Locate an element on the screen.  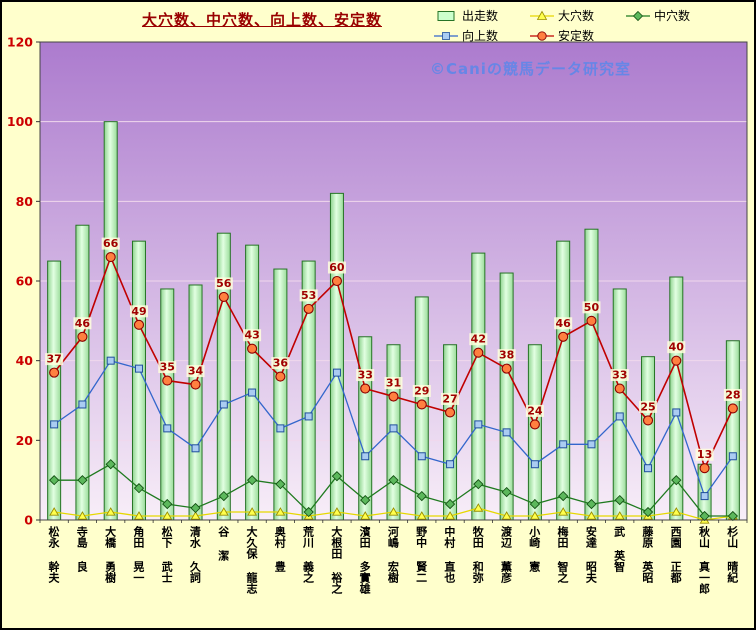
legend-label: 出走数 is located at coordinates (480, 16).